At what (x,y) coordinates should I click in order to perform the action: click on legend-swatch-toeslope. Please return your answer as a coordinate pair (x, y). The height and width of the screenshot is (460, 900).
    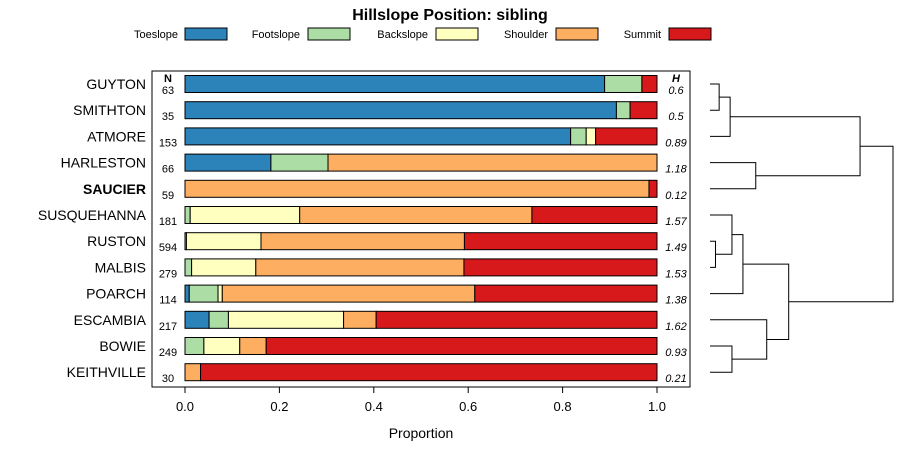
    Looking at the image, I should click on (206, 34).